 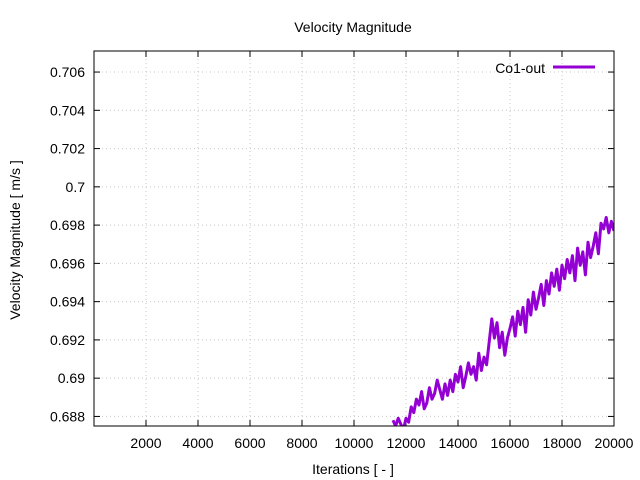 I want to click on x-axis-label: Iterations [ - ], so click(x=353, y=469).